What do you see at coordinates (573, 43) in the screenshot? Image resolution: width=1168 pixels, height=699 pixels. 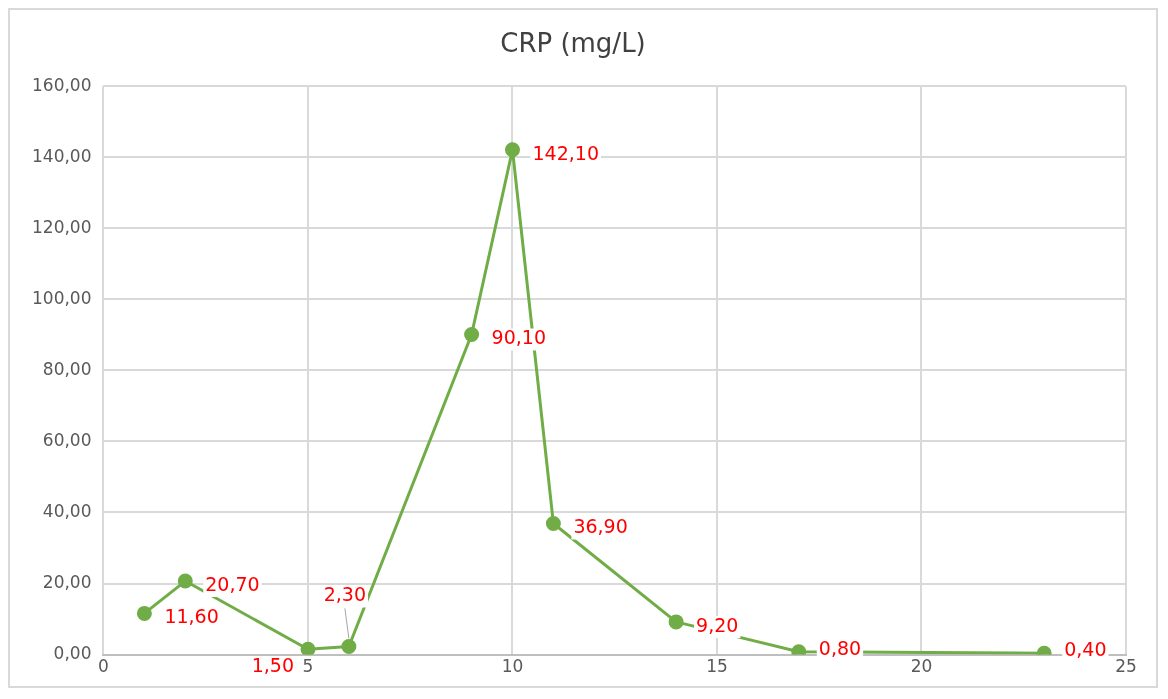 I see `chart-title: CRP (mg/L)` at bounding box center [573, 43].